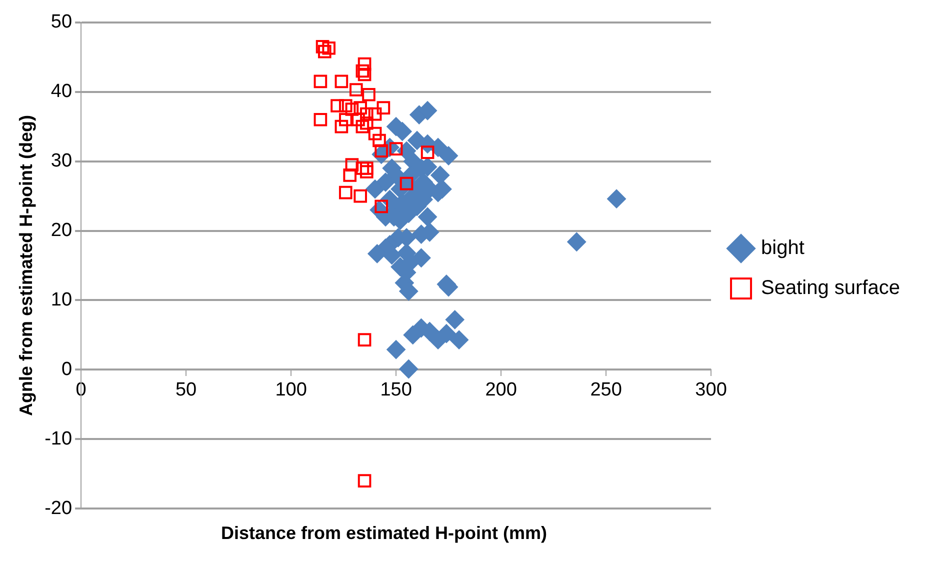  Describe the element at coordinates (783, 248) in the screenshot. I see `legend-label: bight` at that location.